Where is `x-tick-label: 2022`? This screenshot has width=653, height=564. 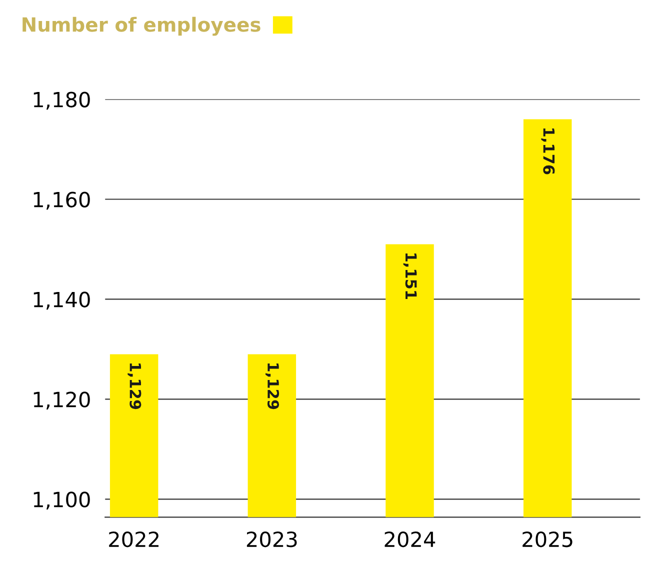 x-tick-label: 2022 is located at coordinates (133, 539).